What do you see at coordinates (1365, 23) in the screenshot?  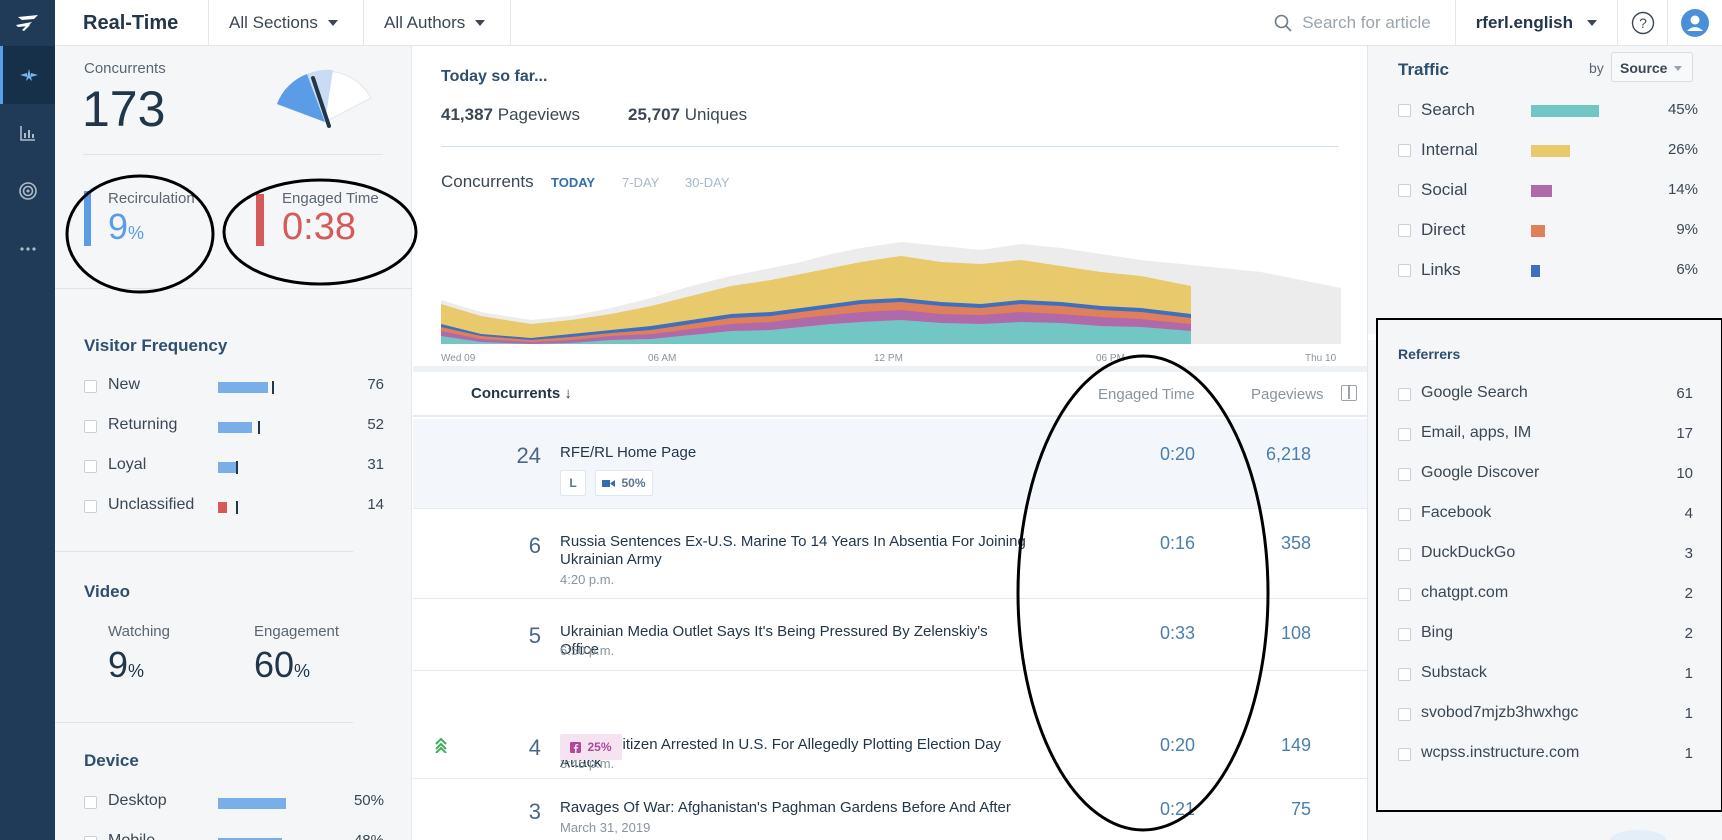 I see `article-search: Search for article` at bounding box center [1365, 23].